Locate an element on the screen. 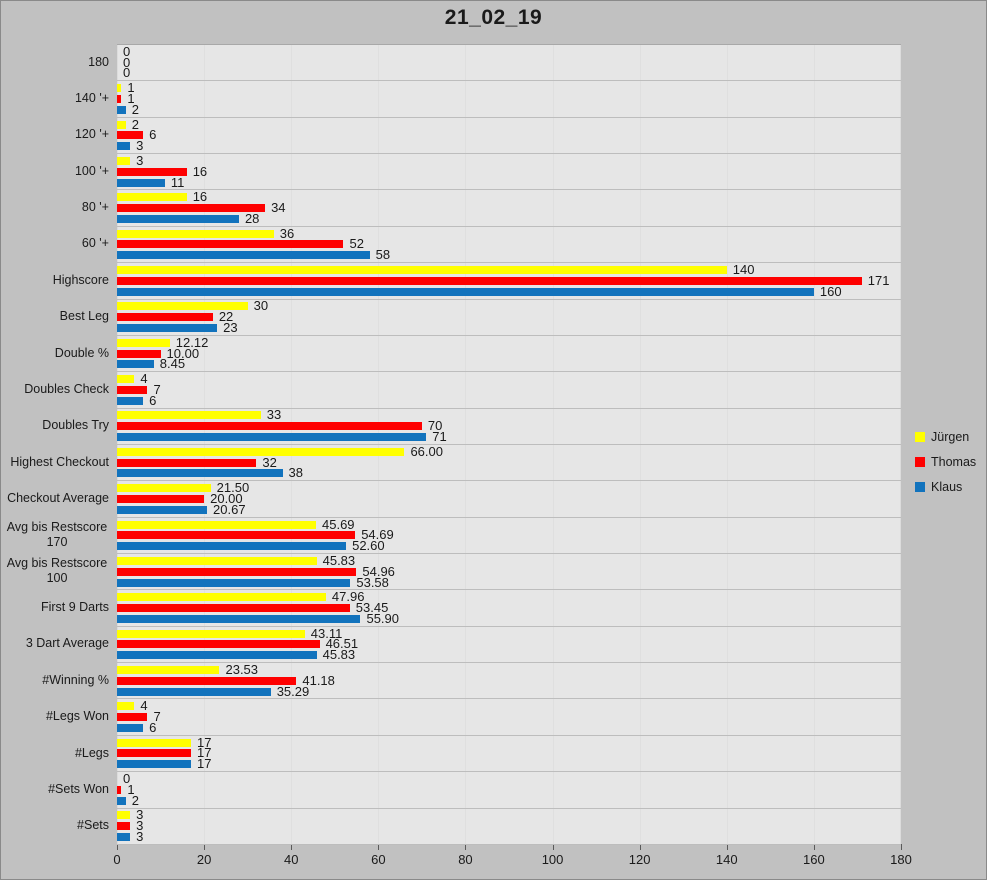 This screenshot has height=880, width=987. legend-label: Klaus is located at coordinates (947, 486).